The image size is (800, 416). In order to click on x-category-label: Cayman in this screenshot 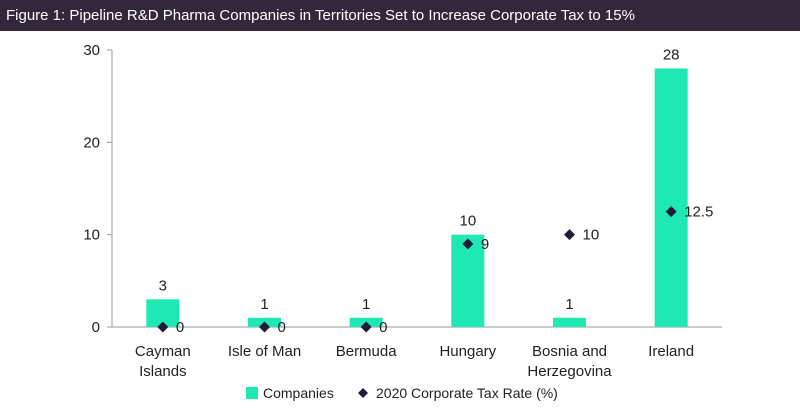, I will do `click(163, 351)`.